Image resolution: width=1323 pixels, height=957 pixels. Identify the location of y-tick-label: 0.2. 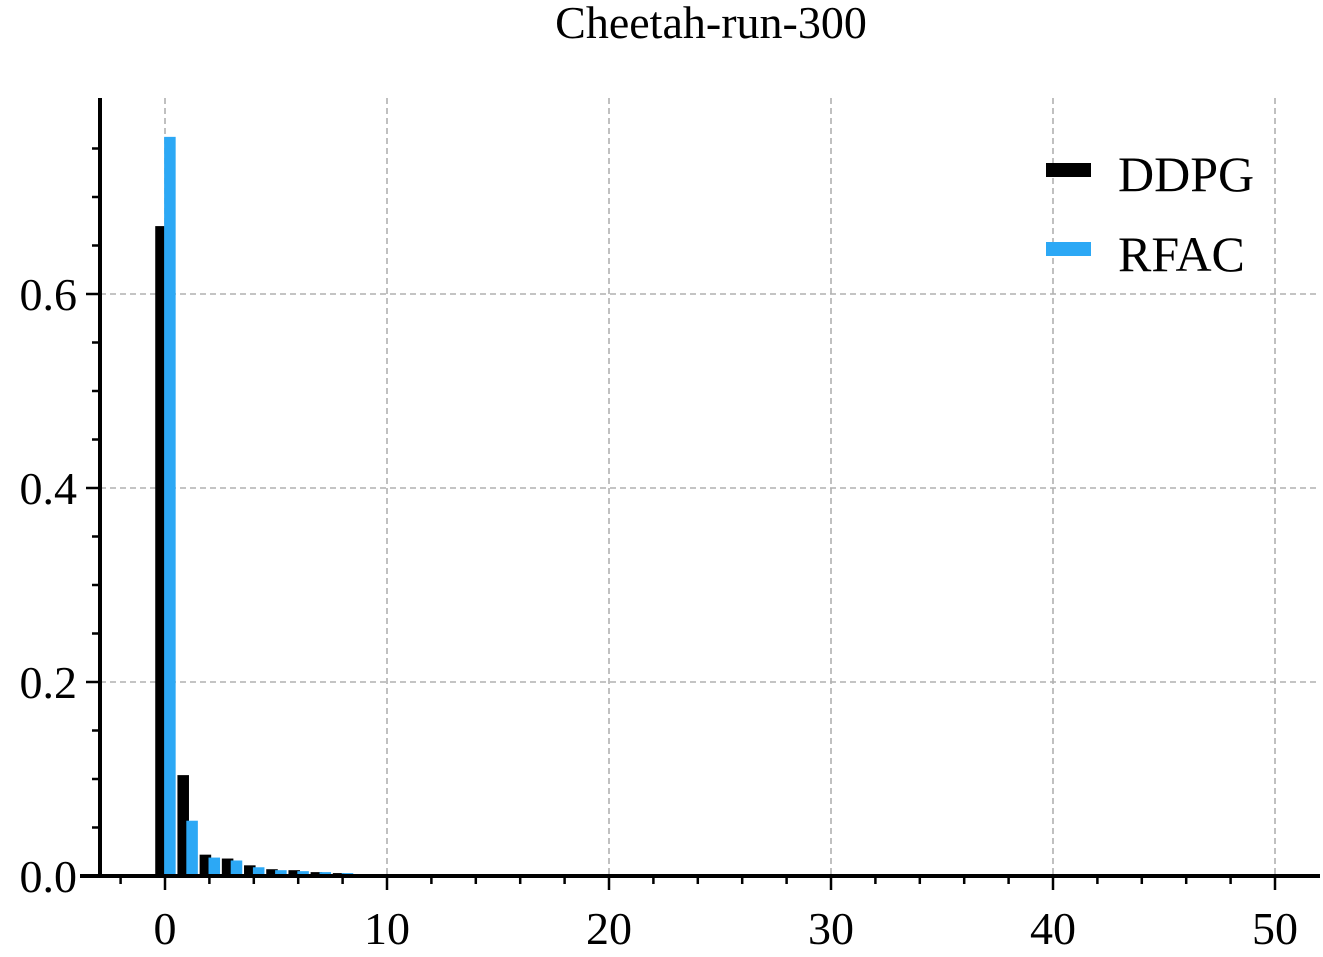
(49, 682).